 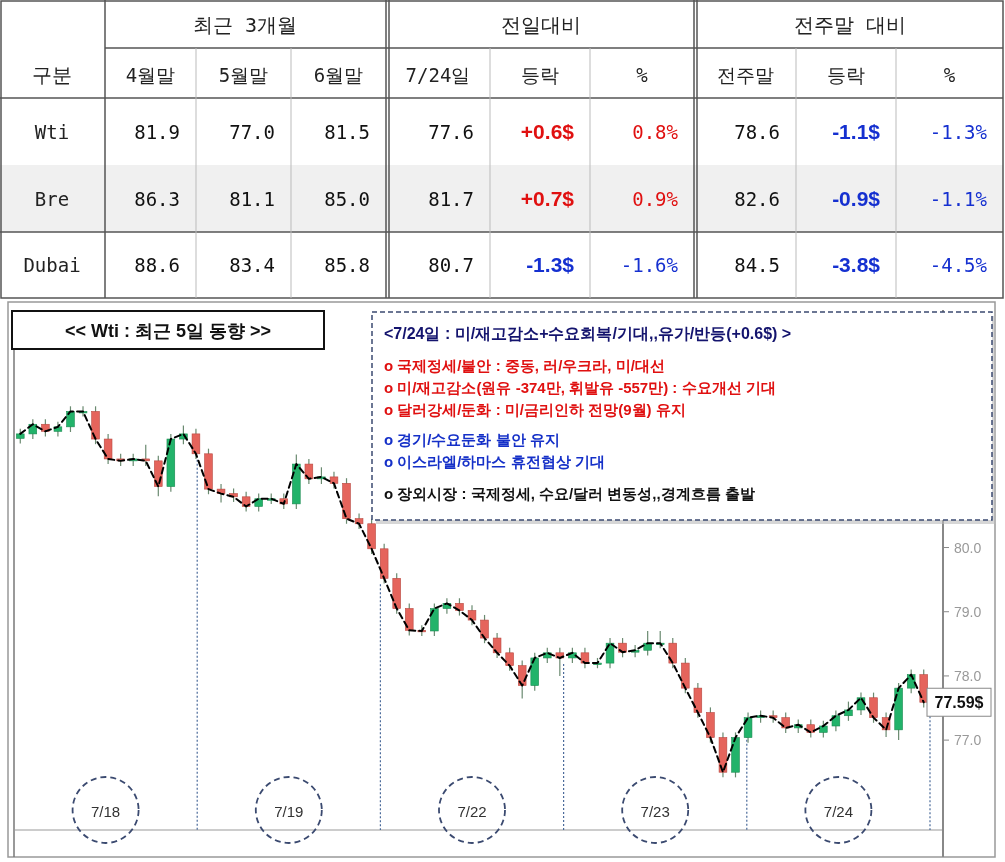 I want to click on annotation: 77.59$, so click(x=959, y=703).